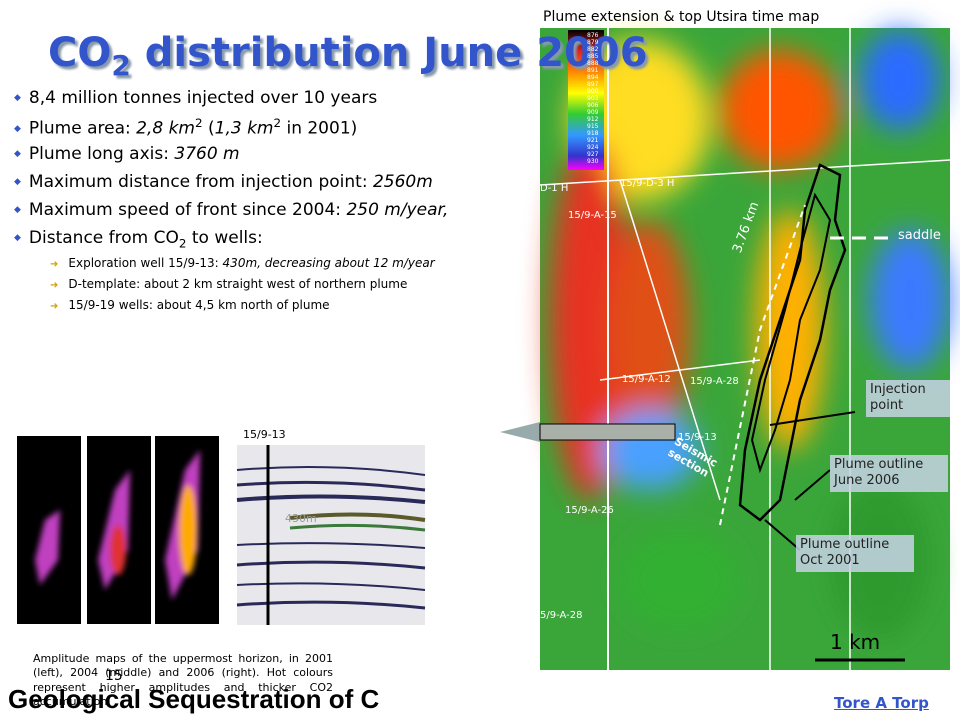  I want to click on text-run: 250 m/year,, so click(397, 210).